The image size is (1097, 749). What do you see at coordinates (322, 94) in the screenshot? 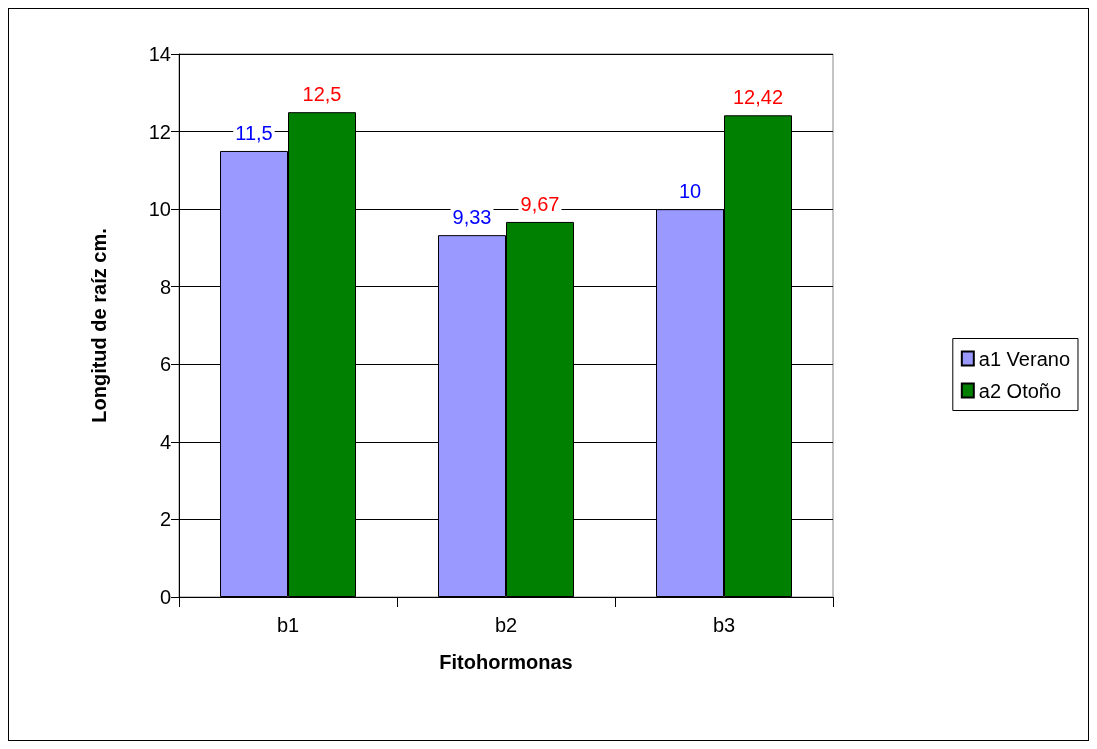
I see `data-label: 12,5` at bounding box center [322, 94].